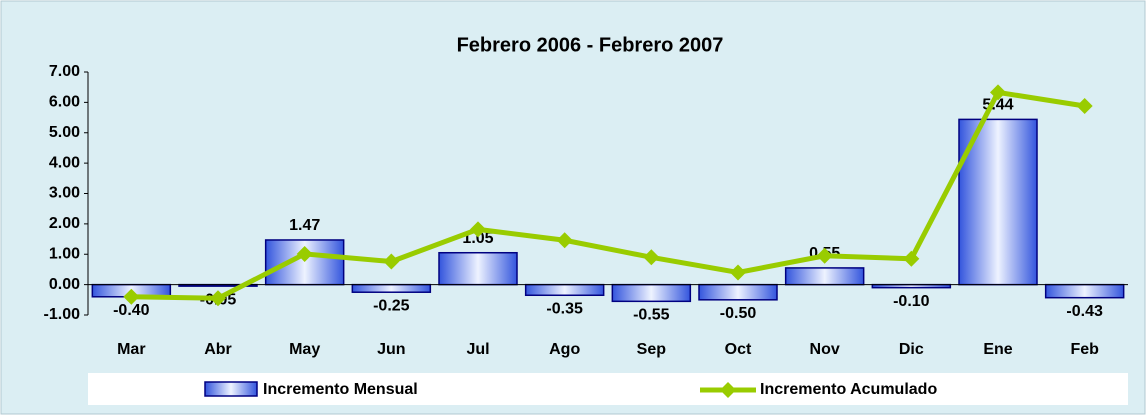 Image resolution: width=1146 pixels, height=415 pixels. What do you see at coordinates (231, 389) in the screenshot?
I see `legend-swatch` at bounding box center [231, 389].